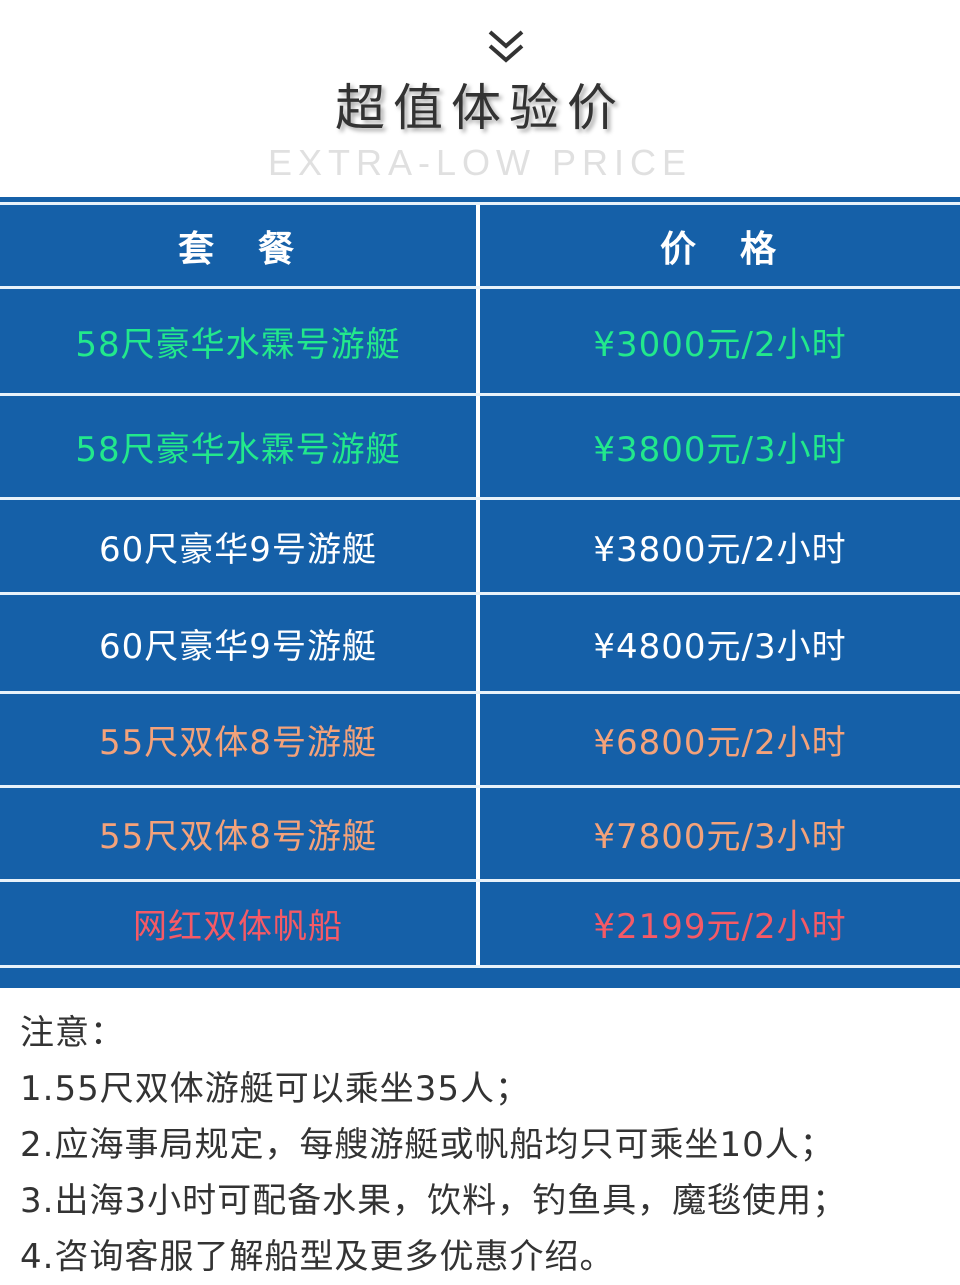  Describe the element at coordinates (720, 344) in the screenshot. I see `price-cell: ¥3000元/2小时` at that location.